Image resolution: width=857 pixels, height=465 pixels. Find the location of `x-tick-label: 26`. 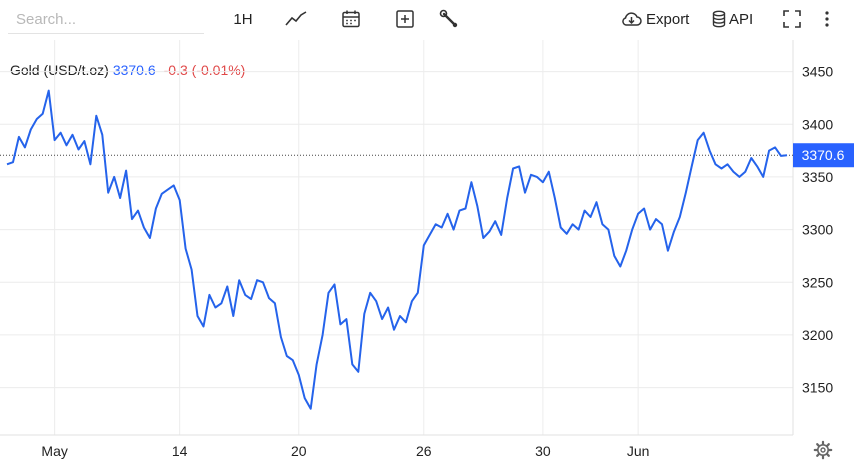

x-tick-label: 26 is located at coordinates (424, 451).